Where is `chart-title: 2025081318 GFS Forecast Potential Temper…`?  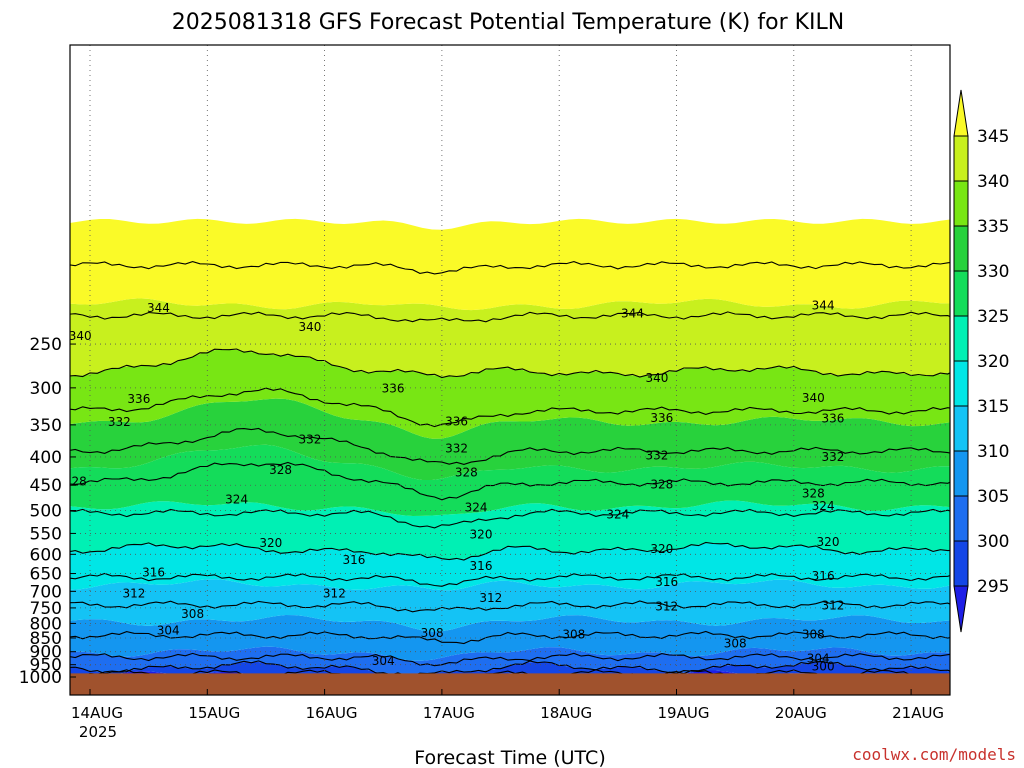
chart-title: 2025081318 GFS Forecast Potential Temper… is located at coordinates (508, 22).